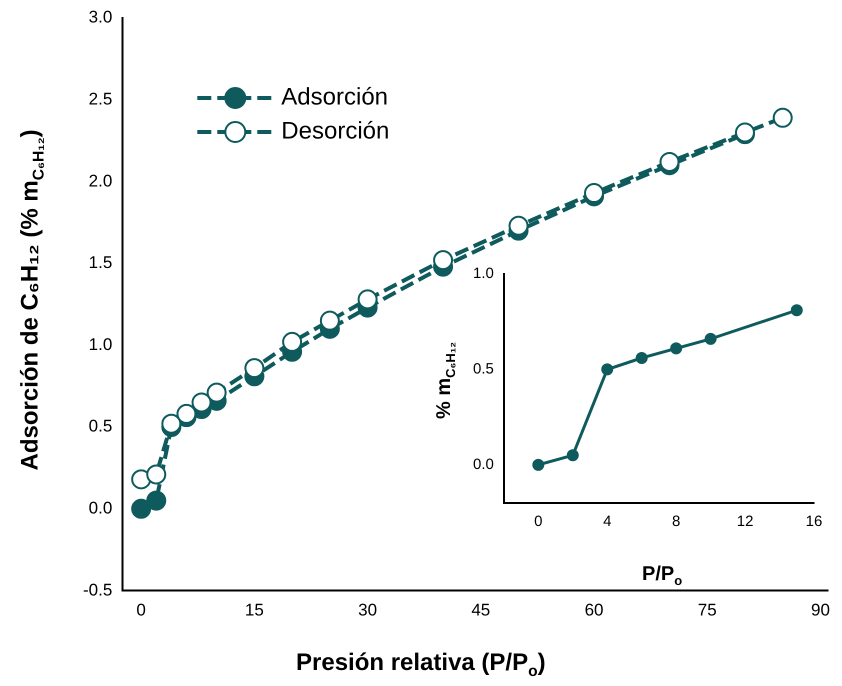 The width and height of the screenshot is (842, 686). Describe the element at coordinates (368, 610) in the screenshot. I see `x-tick-label: 30` at that location.